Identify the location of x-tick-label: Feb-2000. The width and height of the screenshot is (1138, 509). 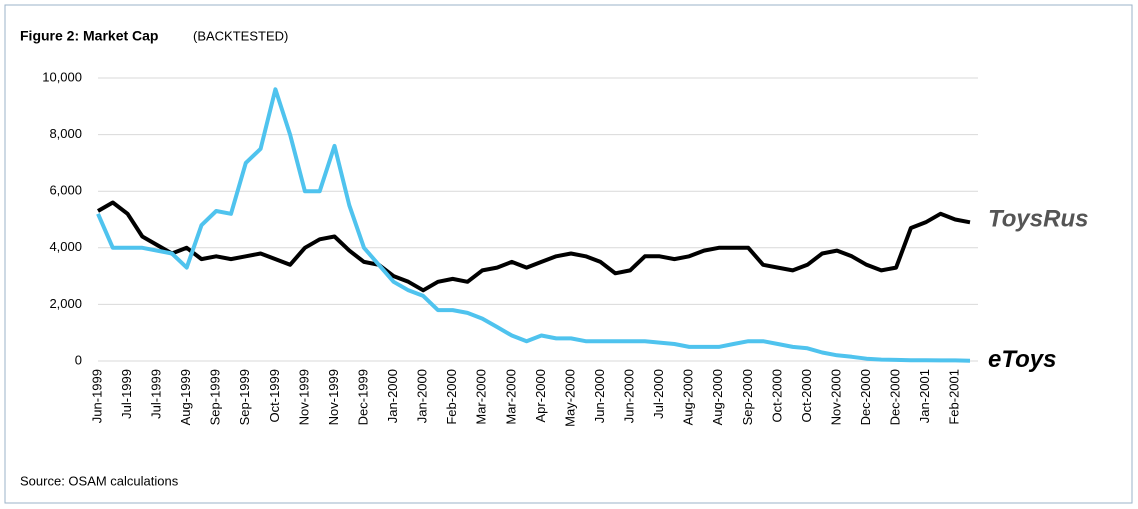
(451, 397).